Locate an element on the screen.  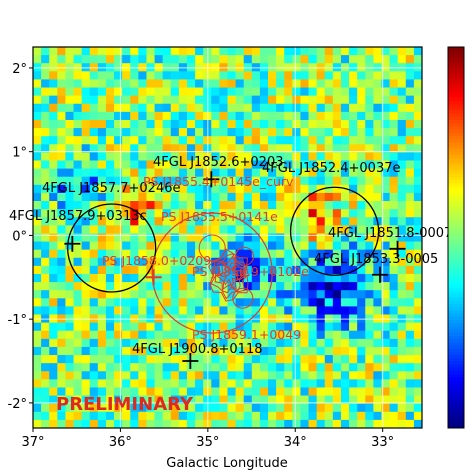
contour-line is located at coordinates (229, 276).